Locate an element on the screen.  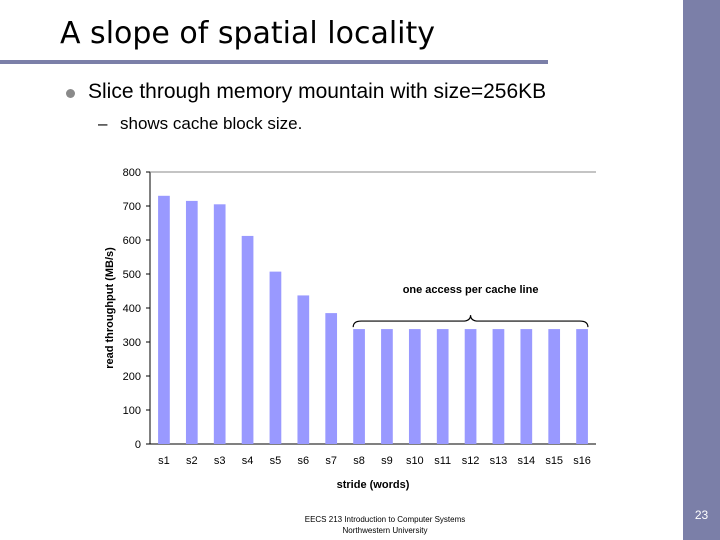
x-tick-label: s13 is located at coordinates (499, 461).